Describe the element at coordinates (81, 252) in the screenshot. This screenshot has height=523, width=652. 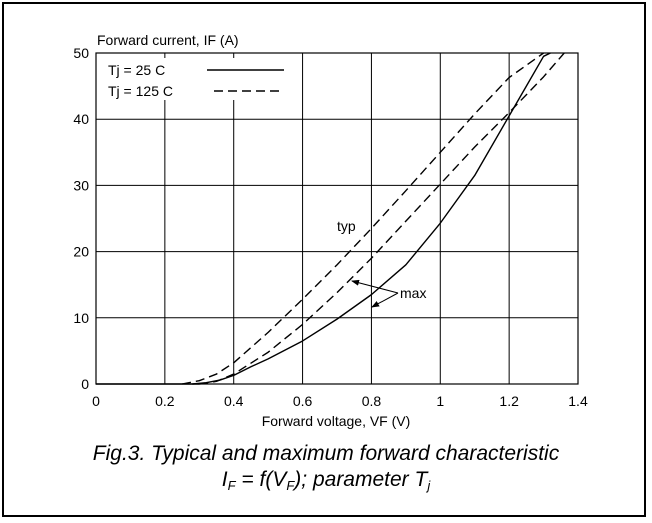
I see `y-tick-label: 20` at that location.